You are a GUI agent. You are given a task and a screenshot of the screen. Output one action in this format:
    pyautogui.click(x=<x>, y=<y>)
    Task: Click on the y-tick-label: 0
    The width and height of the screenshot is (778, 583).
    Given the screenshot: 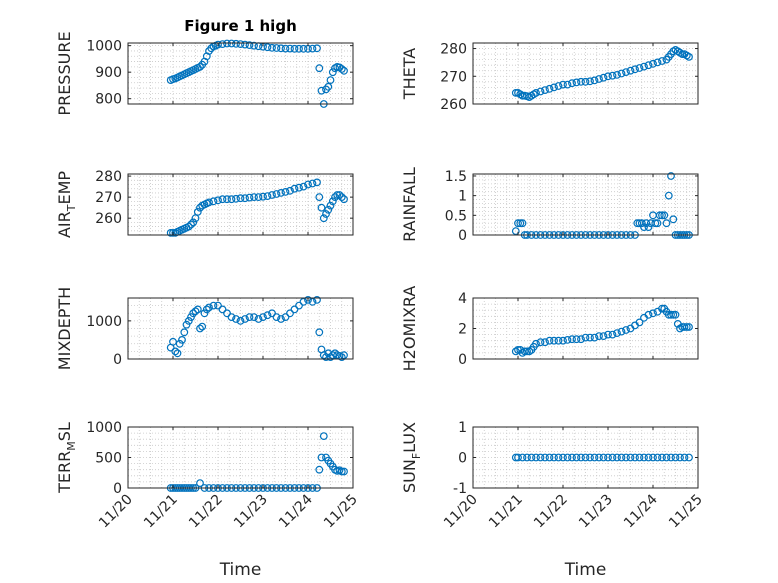 What is the action you would take?
    pyautogui.click(x=462, y=360)
    